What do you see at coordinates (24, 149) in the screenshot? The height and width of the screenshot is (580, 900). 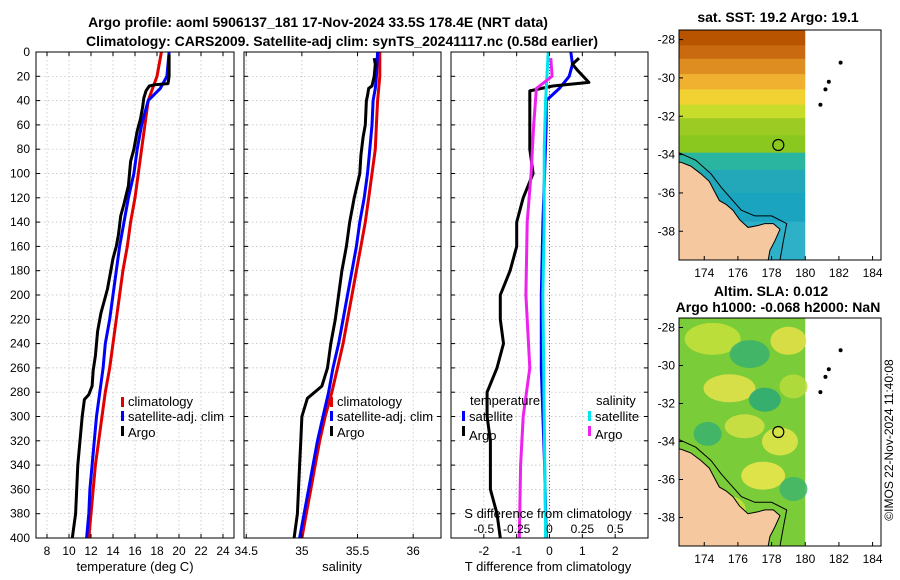 I see `y-tick-label: 80` at bounding box center [24, 149].